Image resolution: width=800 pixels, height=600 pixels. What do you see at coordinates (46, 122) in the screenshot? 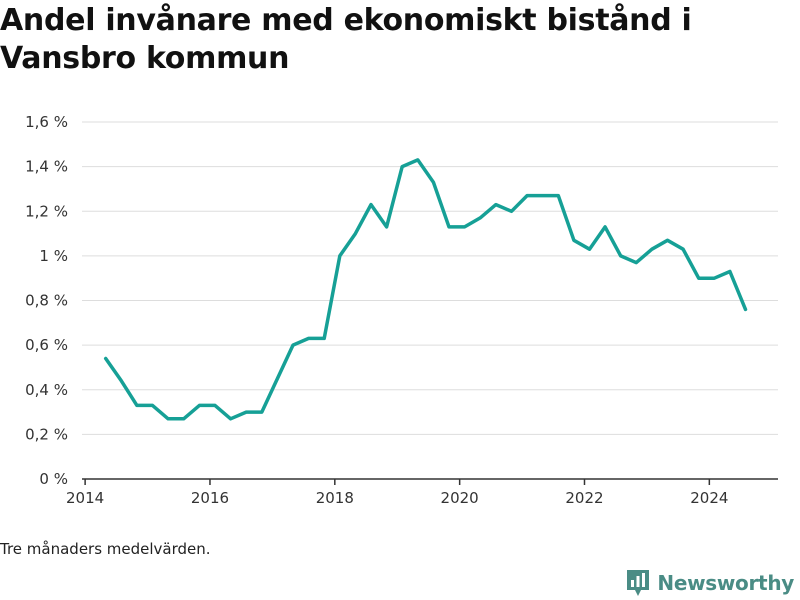
I see `y-tick-label: 1,6 %` at bounding box center [46, 122].